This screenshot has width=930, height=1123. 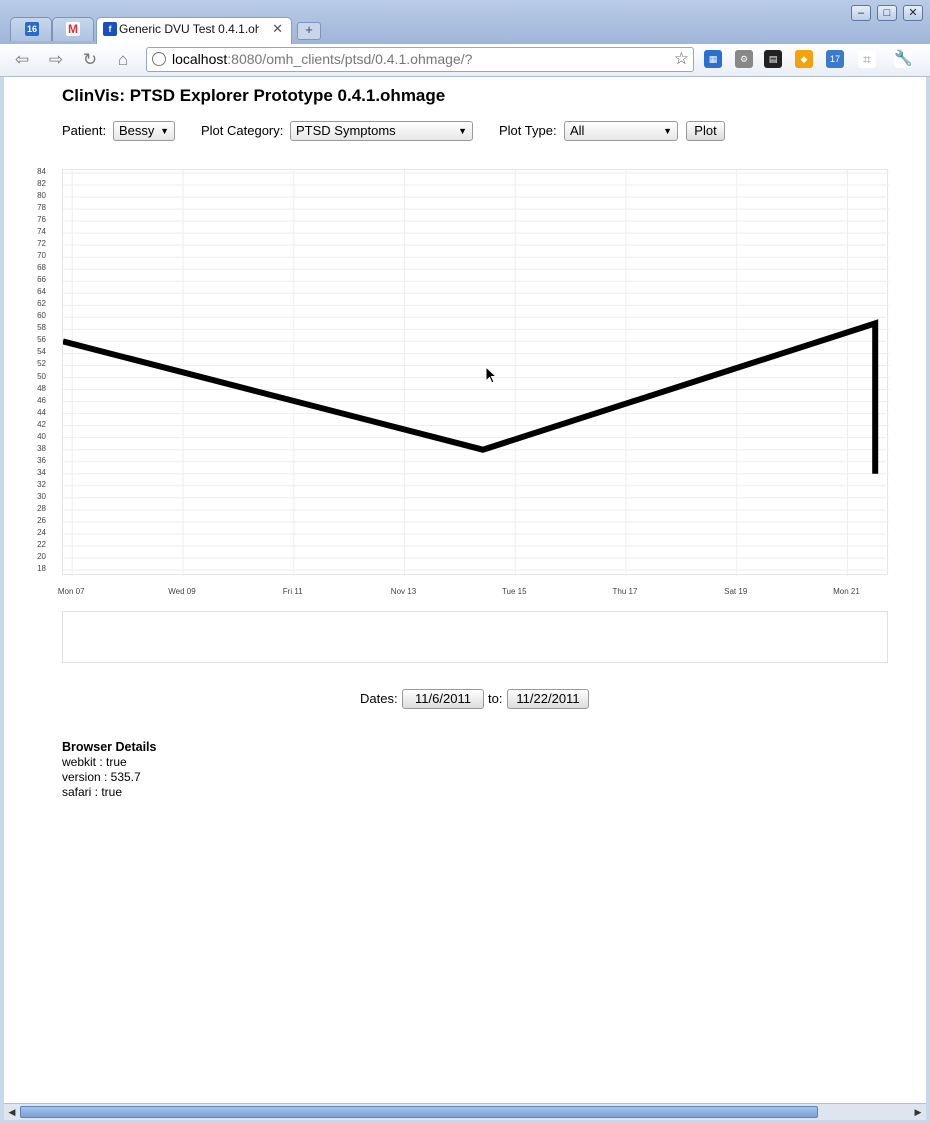 I want to click on new-tab-button: +, so click(x=309, y=31).